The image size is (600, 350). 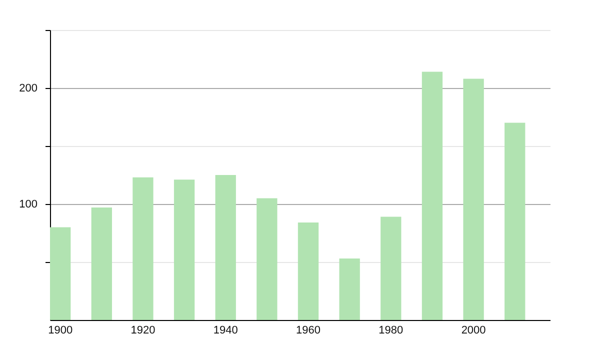 What do you see at coordinates (143, 330) in the screenshot?
I see `x-tick-label: 1920` at bounding box center [143, 330].